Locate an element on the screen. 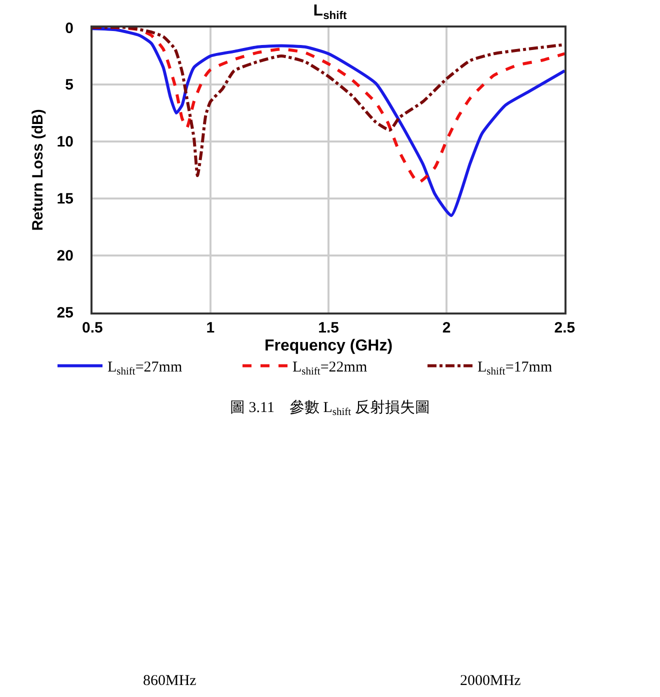 This screenshot has height=697, width=660. y-tick-label: 20 is located at coordinates (65, 256).